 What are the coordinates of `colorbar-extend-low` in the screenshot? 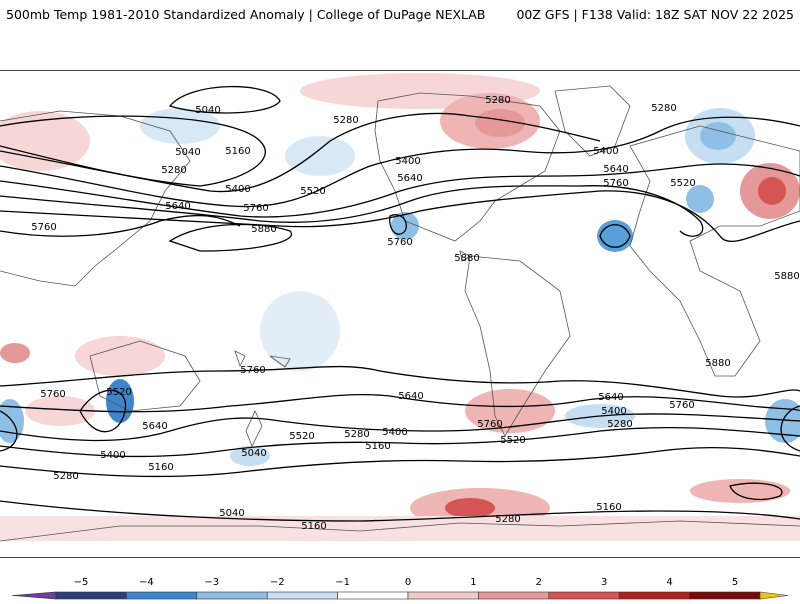 It's located at (34, 595).